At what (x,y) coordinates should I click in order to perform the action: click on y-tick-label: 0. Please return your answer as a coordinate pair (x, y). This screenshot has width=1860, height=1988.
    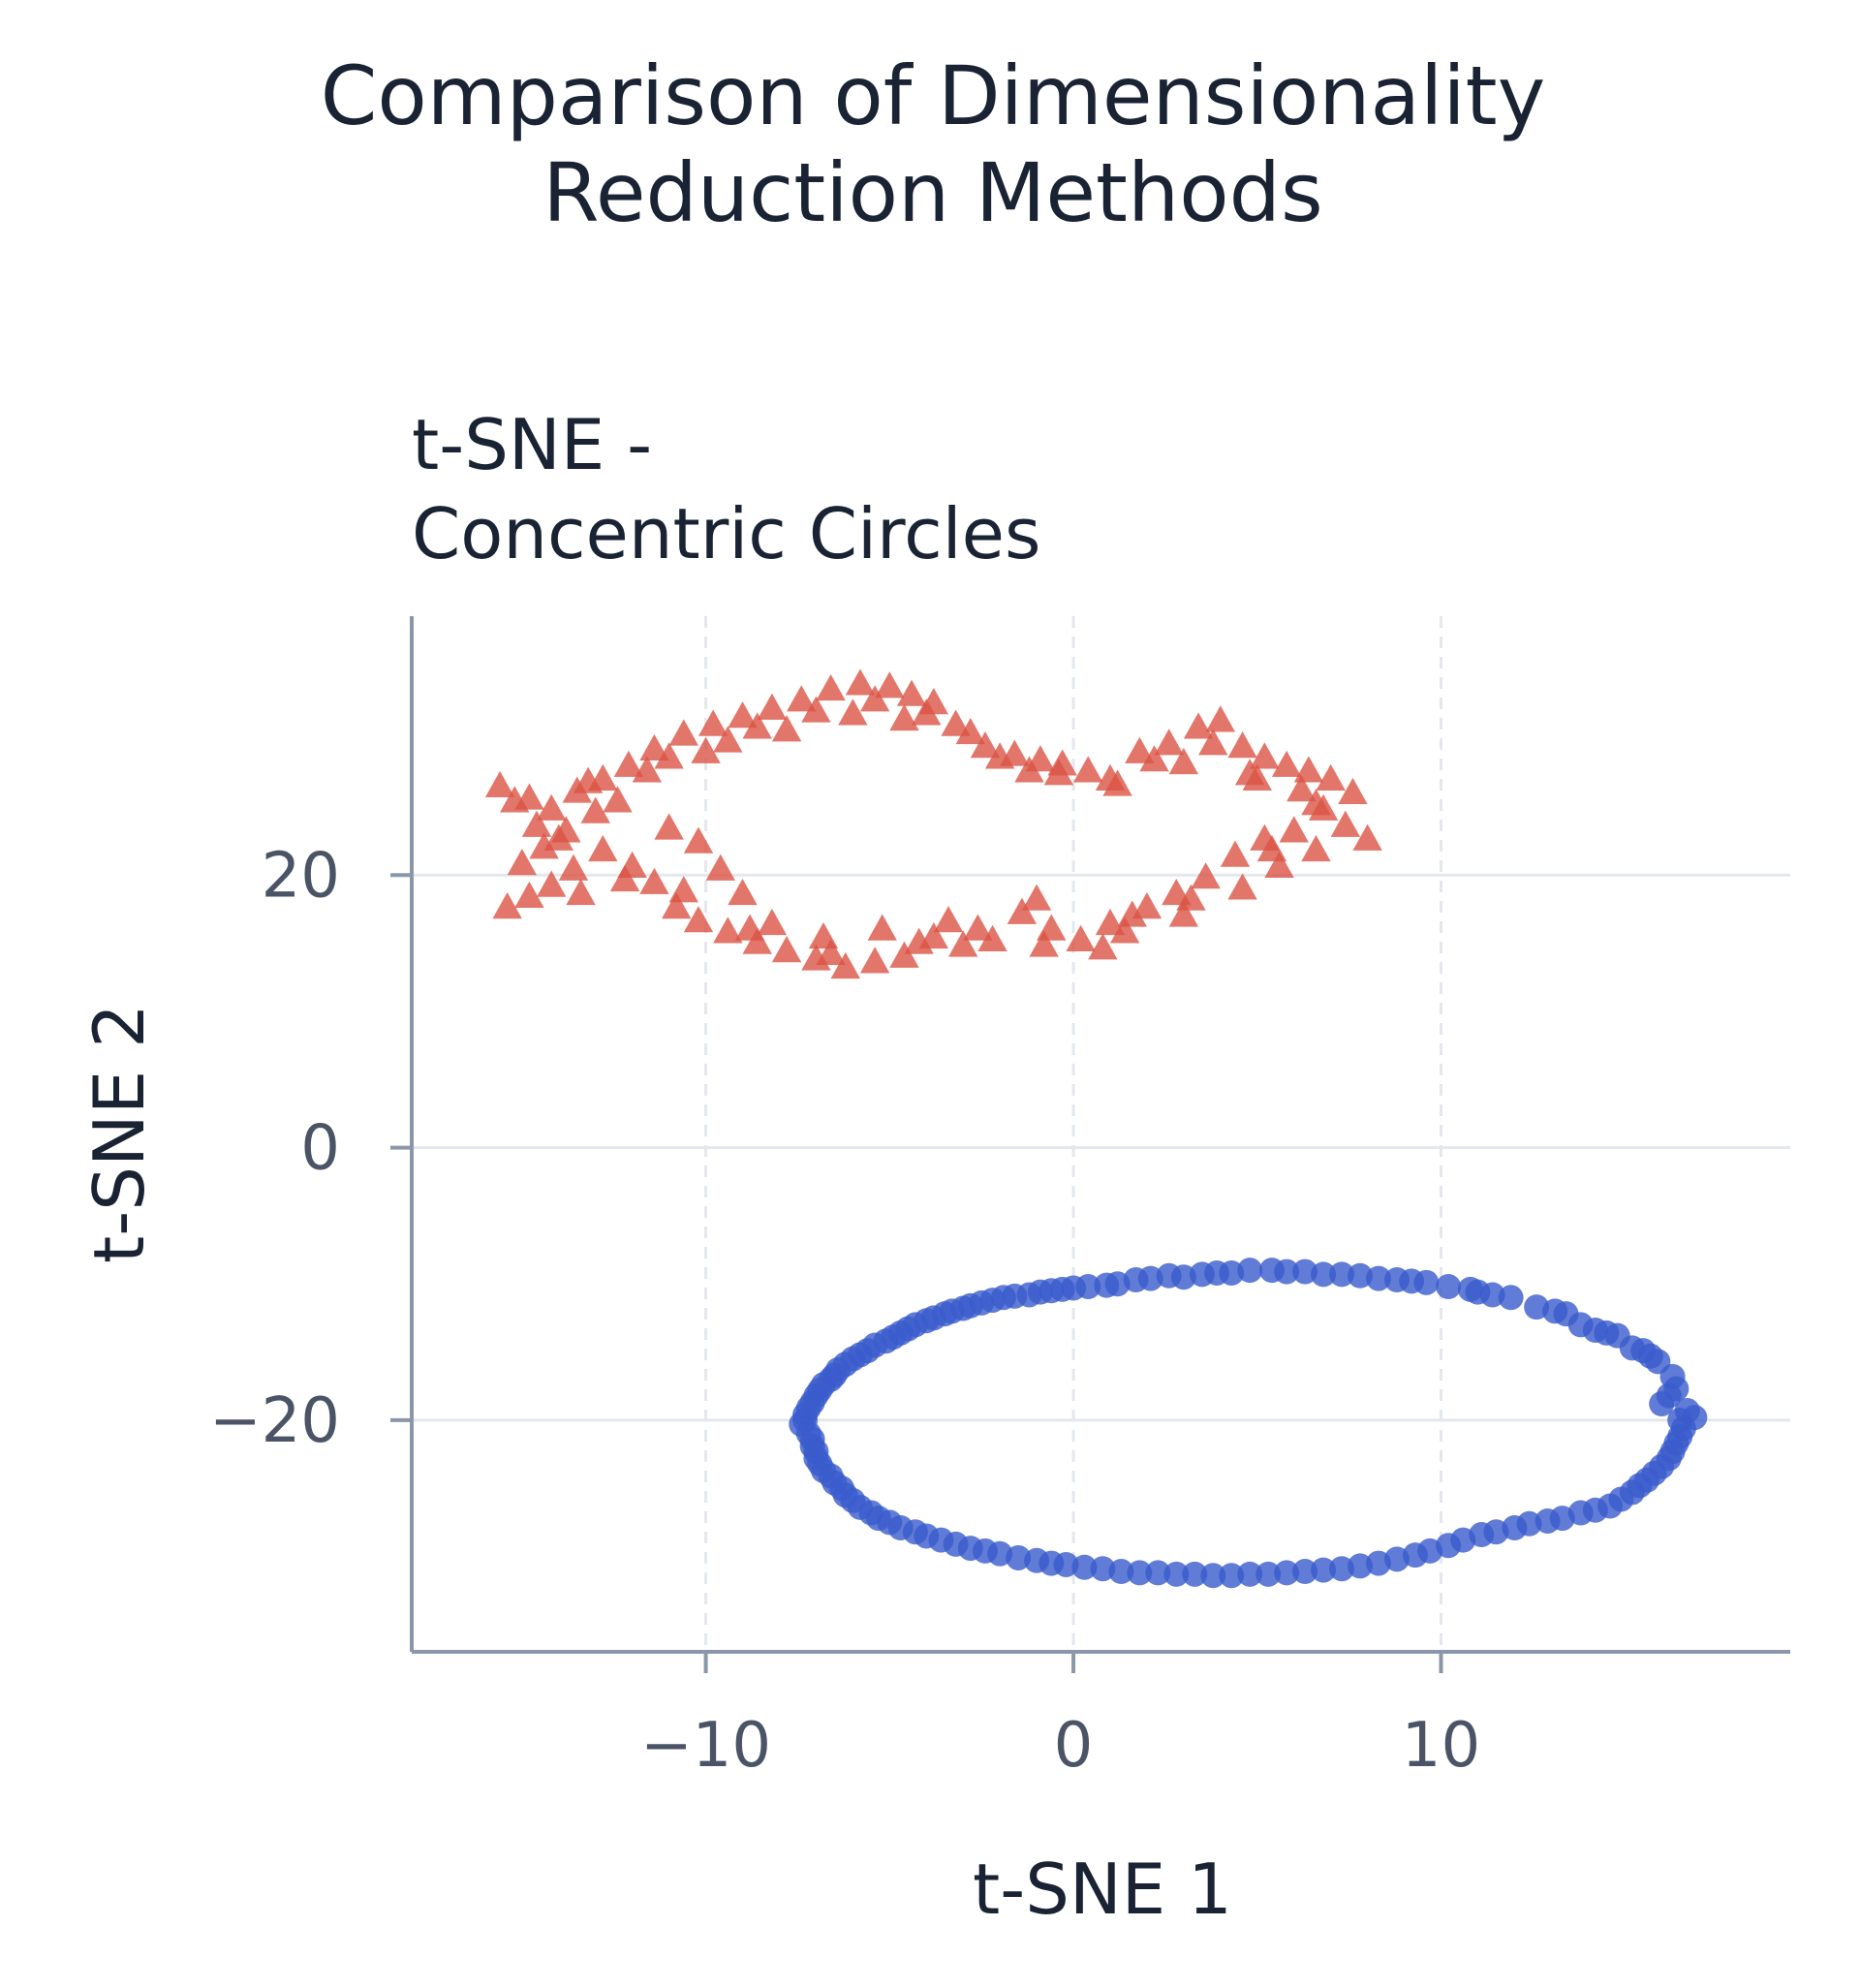
    Looking at the image, I should click on (320, 1149).